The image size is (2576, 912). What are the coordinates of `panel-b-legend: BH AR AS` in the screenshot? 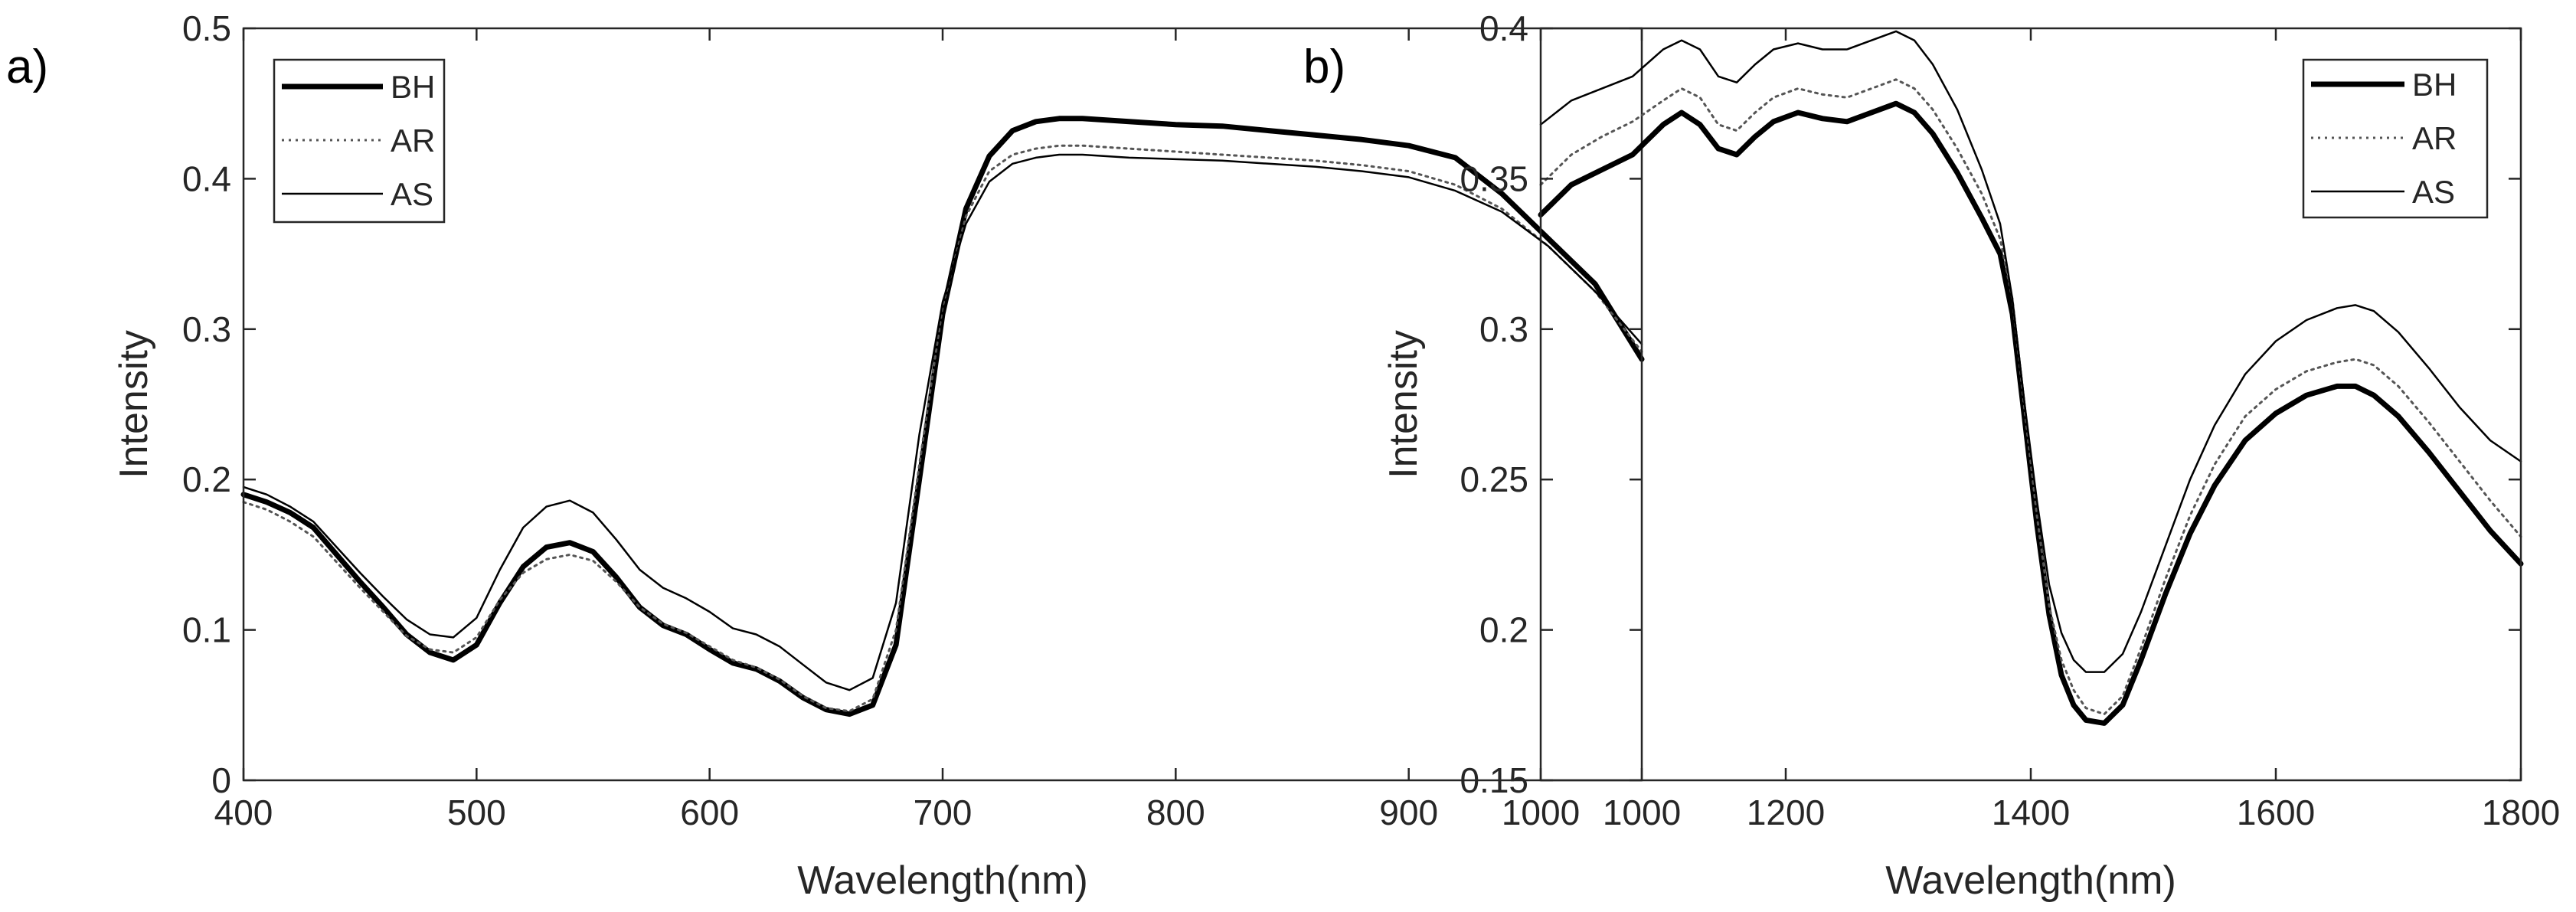 It's located at (2395, 138).